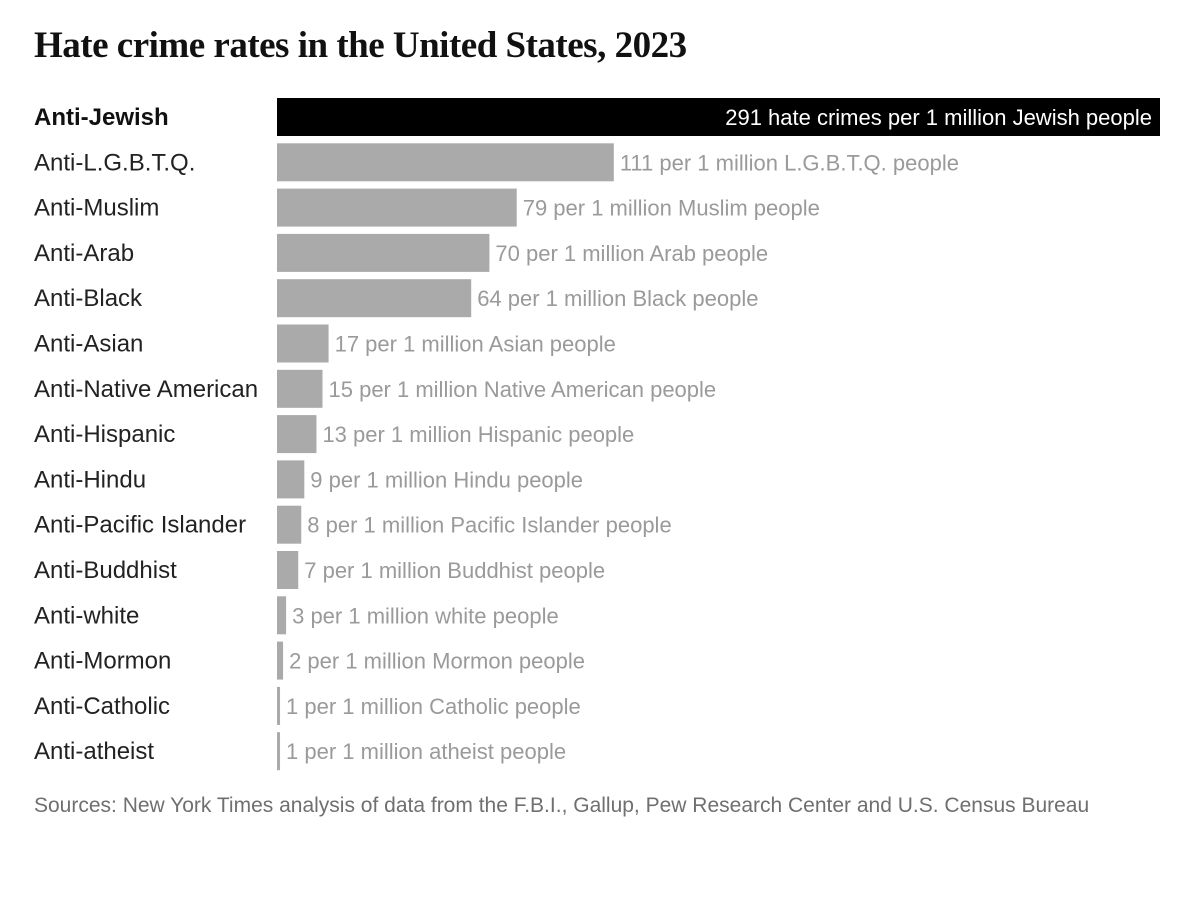  What do you see at coordinates (300, 388) in the screenshot?
I see `bar-anti-native-american` at bounding box center [300, 388].